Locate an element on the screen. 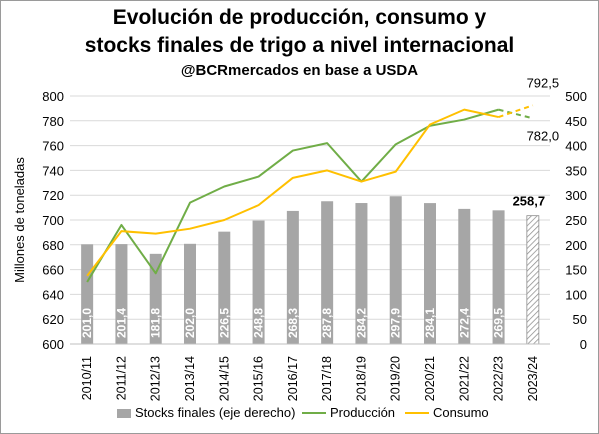 This screenshot has width=599, height=434. bar-data-label: 297,9 is located at coordinates (396, 323).